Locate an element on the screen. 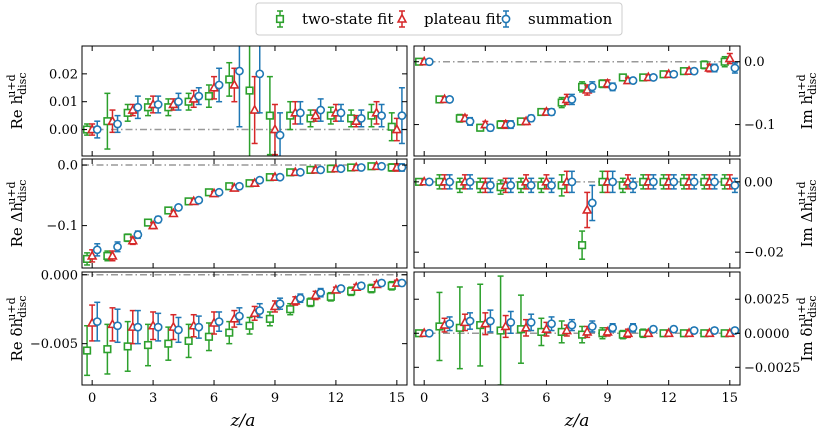 This screenshot has height=434, width=830. y-axis-label: Re δhdiscu+d is located at coordinates (17, 328).